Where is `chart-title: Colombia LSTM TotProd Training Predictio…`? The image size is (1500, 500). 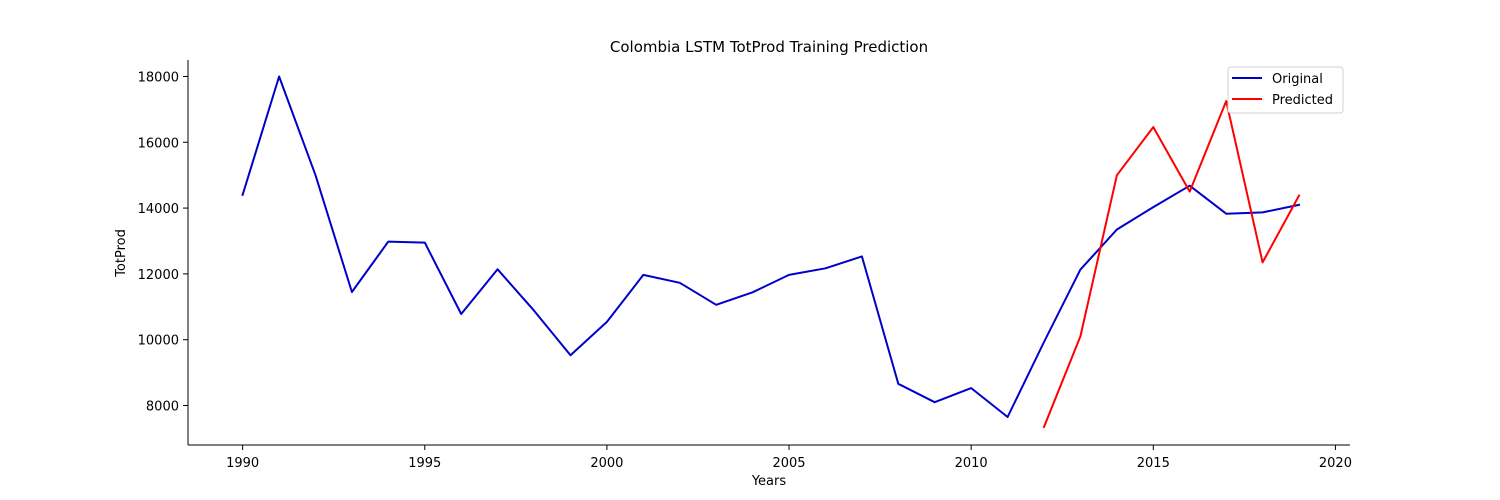
chart-title: Colombia LSTM TotProd Training Predictio… is located at coordinates (769, 47).